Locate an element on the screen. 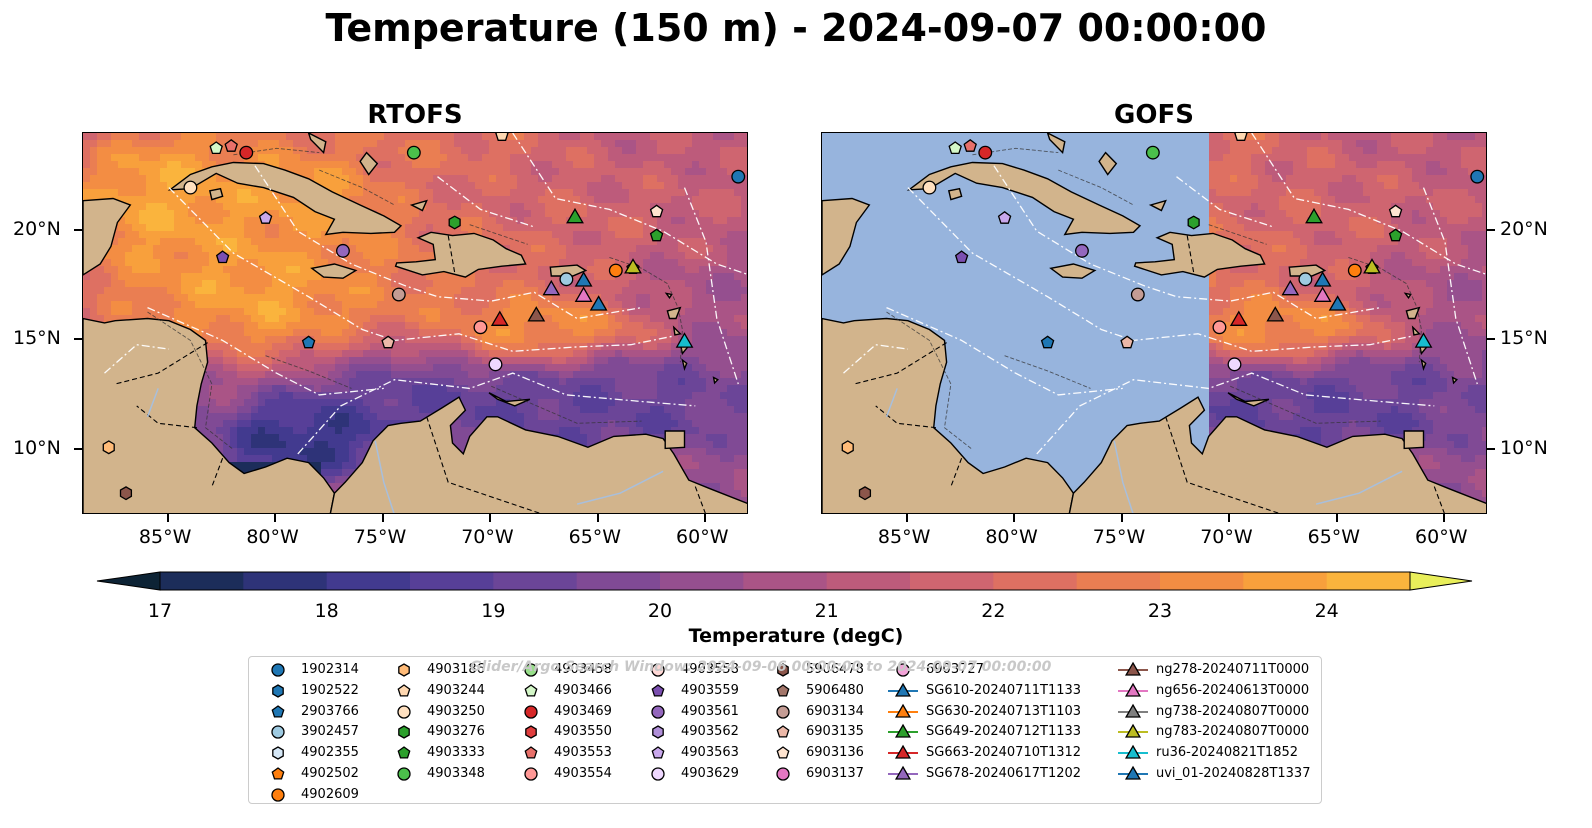 This screenshot has height=828, width=1592. lon-tick-mark is located at coordinates (1444, 518).